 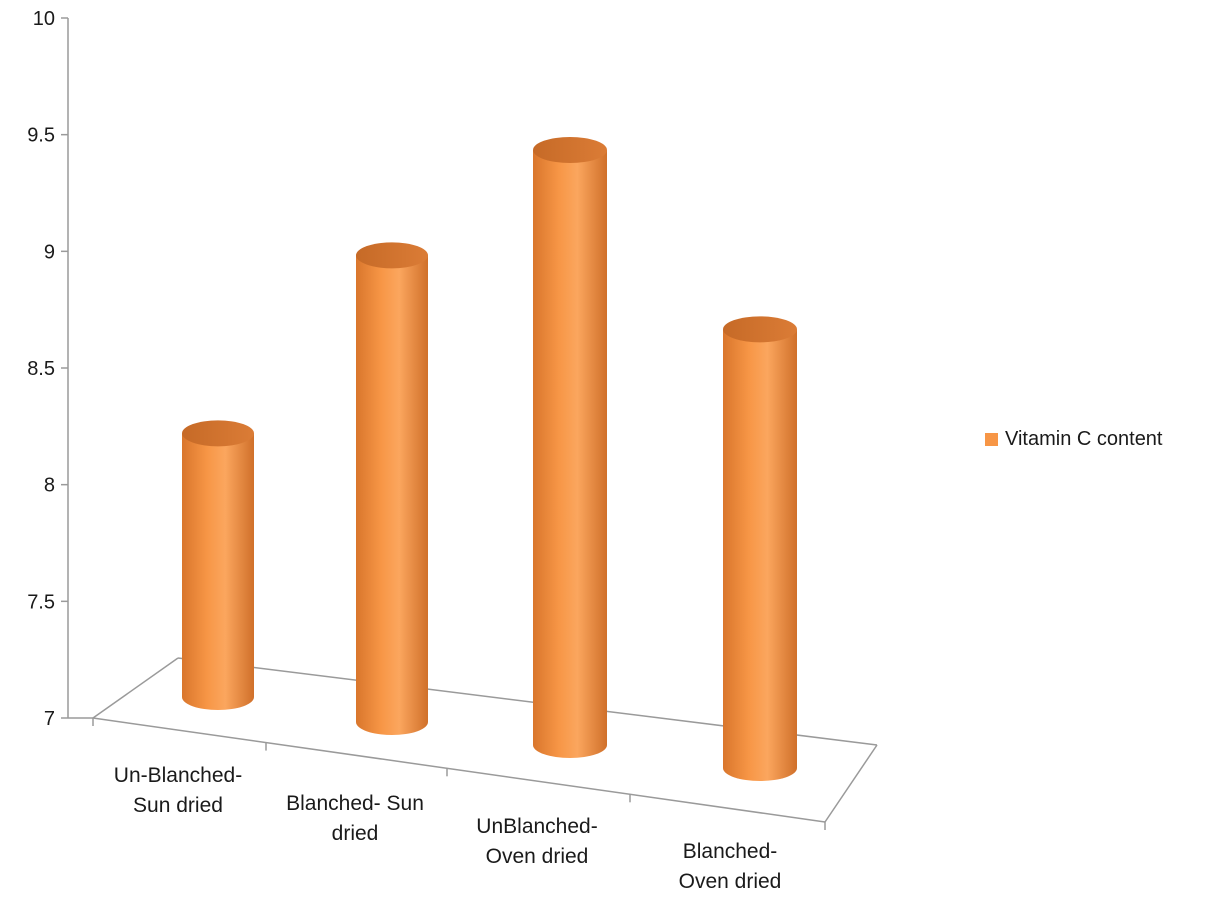 What do you see at coordinates (459, 770) in the screenshot?
I see `x-axis-line` at bounding box center [459, 770].